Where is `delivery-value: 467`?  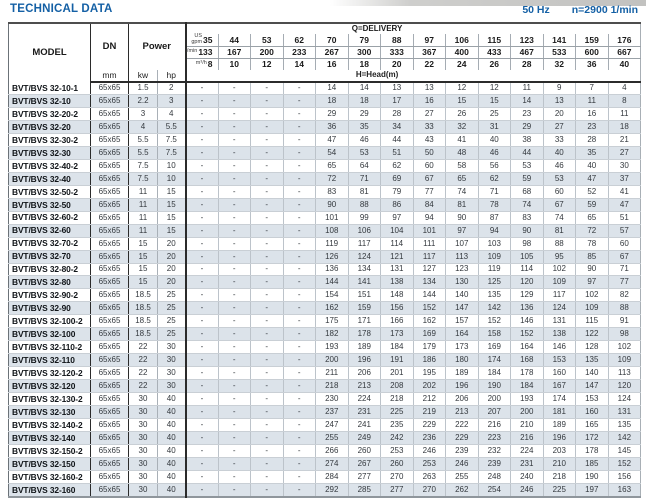 delivery-value: 467 is located at coordinates (527, 52).